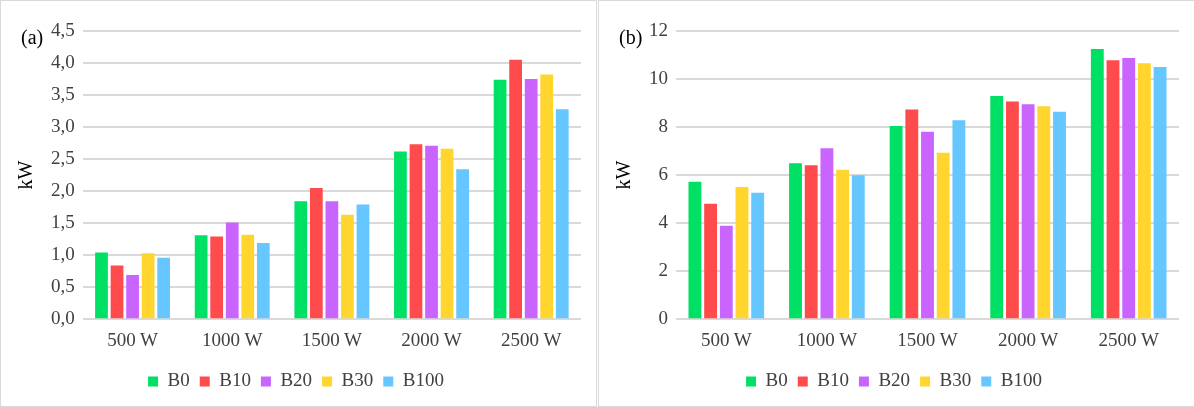 This screenshot has width=1194, height=407. What do you see at coordinates (63, 94) in the screenshot?
I see `y-tick-label: 3,5` at bounding box center [63, 94].